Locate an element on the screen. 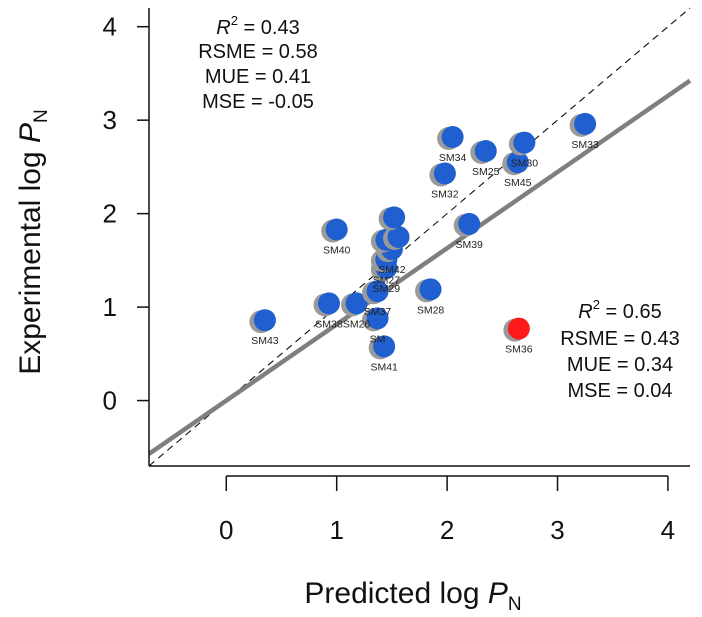 The width and height of the screenshot is (702, 617). x-tick-label: 0 is located at coordinates (226, 530).